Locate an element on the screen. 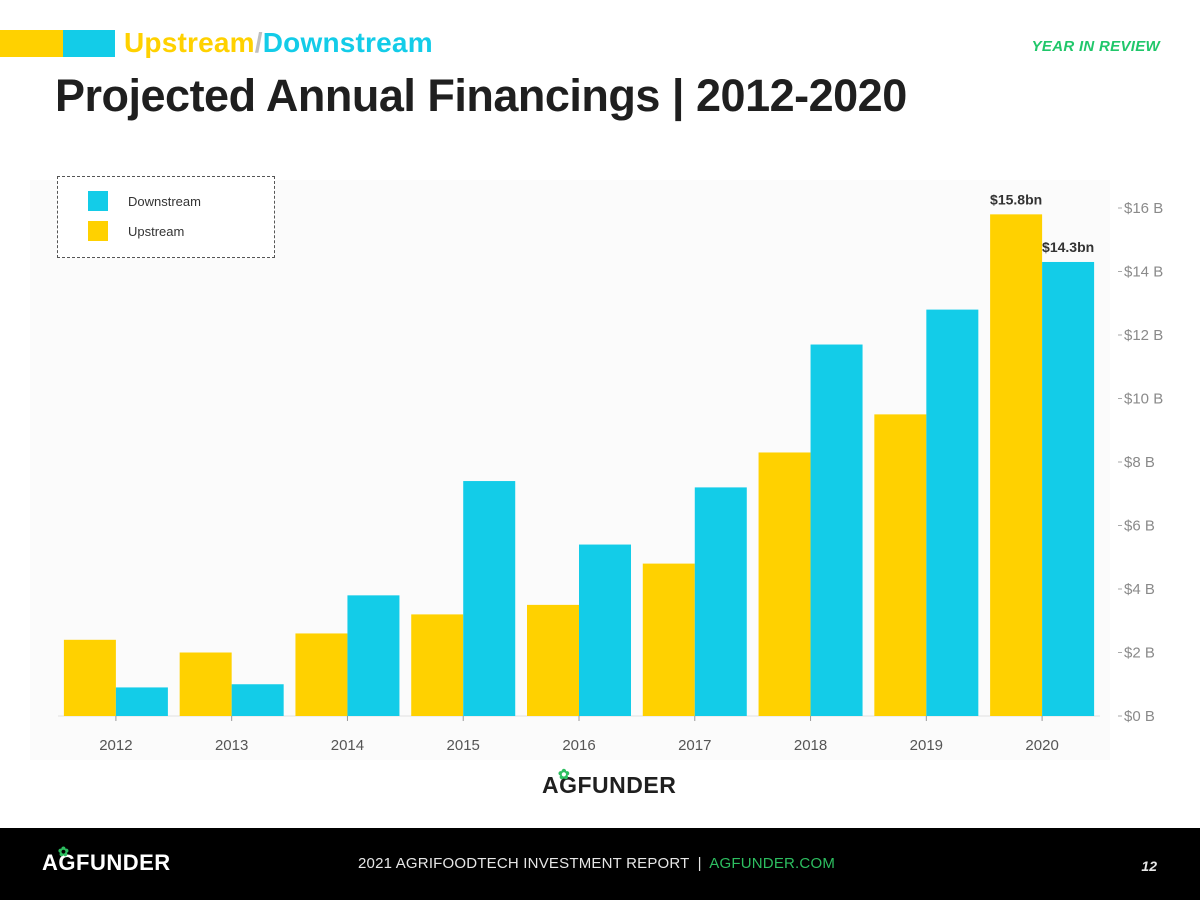 The height and width of the screenshot is (900, 1200). x-tick-label-2016: 2016 is located at coordinates (578, 745).